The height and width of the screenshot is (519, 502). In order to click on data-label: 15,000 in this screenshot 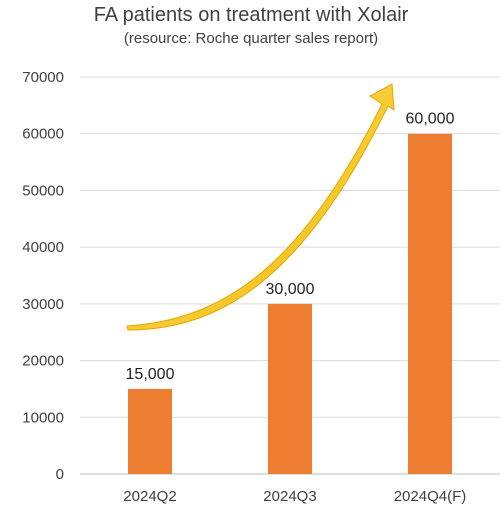, I will do `click(150, 374)`.